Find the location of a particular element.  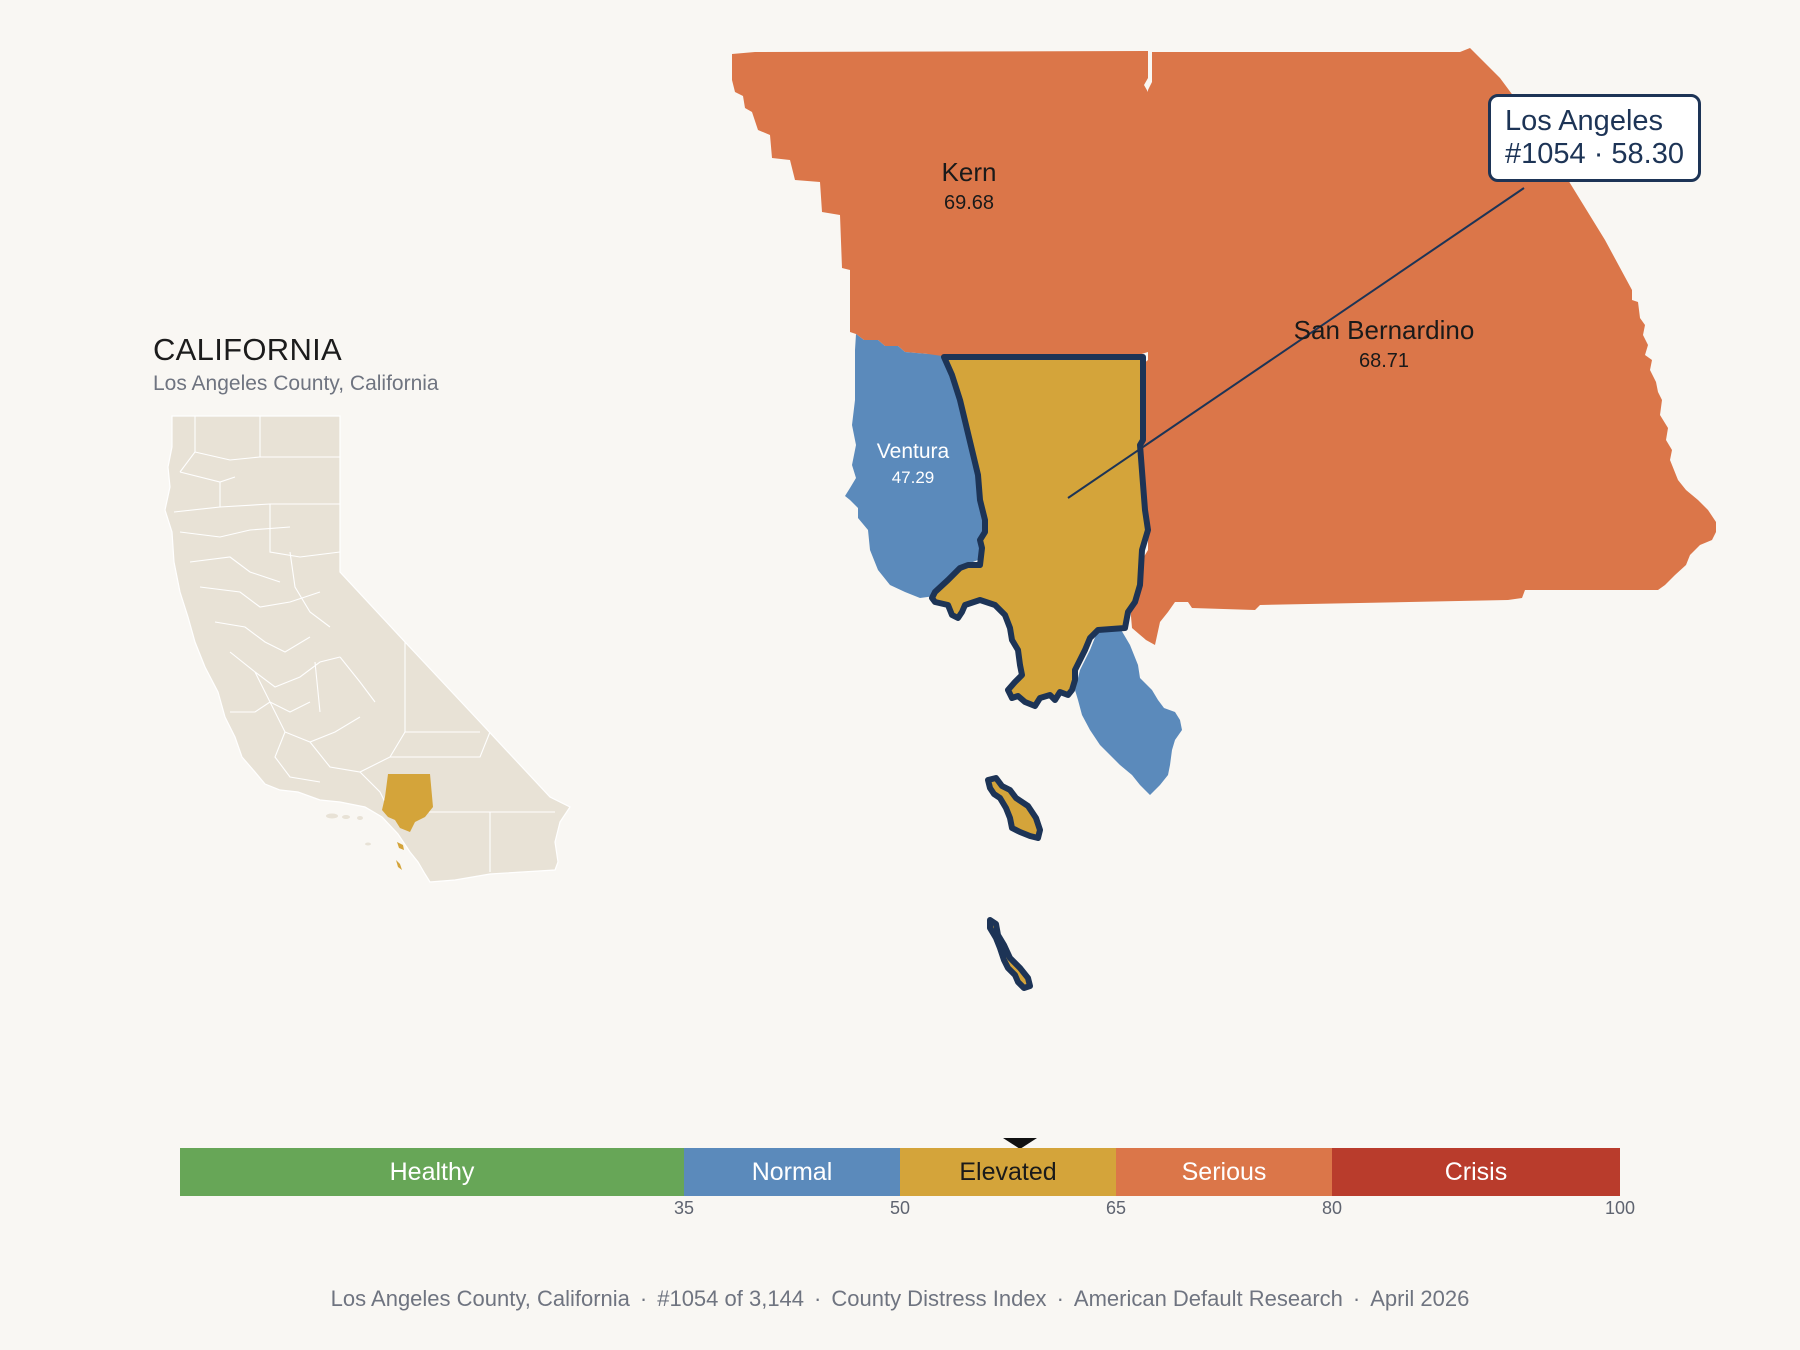

legend-tick-65: 65 is located at coordinates (1116, 1208).